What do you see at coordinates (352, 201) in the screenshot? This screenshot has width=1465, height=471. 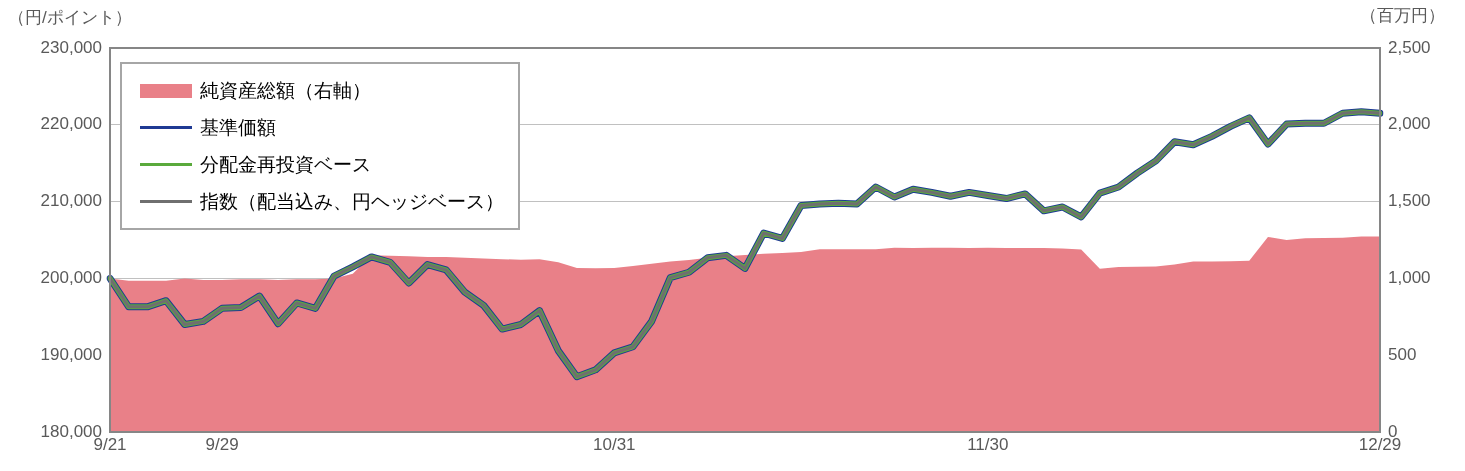 I see `legend-label: 指数（配当込み、円ヘッジベース）` at bounding box center [352, 201].